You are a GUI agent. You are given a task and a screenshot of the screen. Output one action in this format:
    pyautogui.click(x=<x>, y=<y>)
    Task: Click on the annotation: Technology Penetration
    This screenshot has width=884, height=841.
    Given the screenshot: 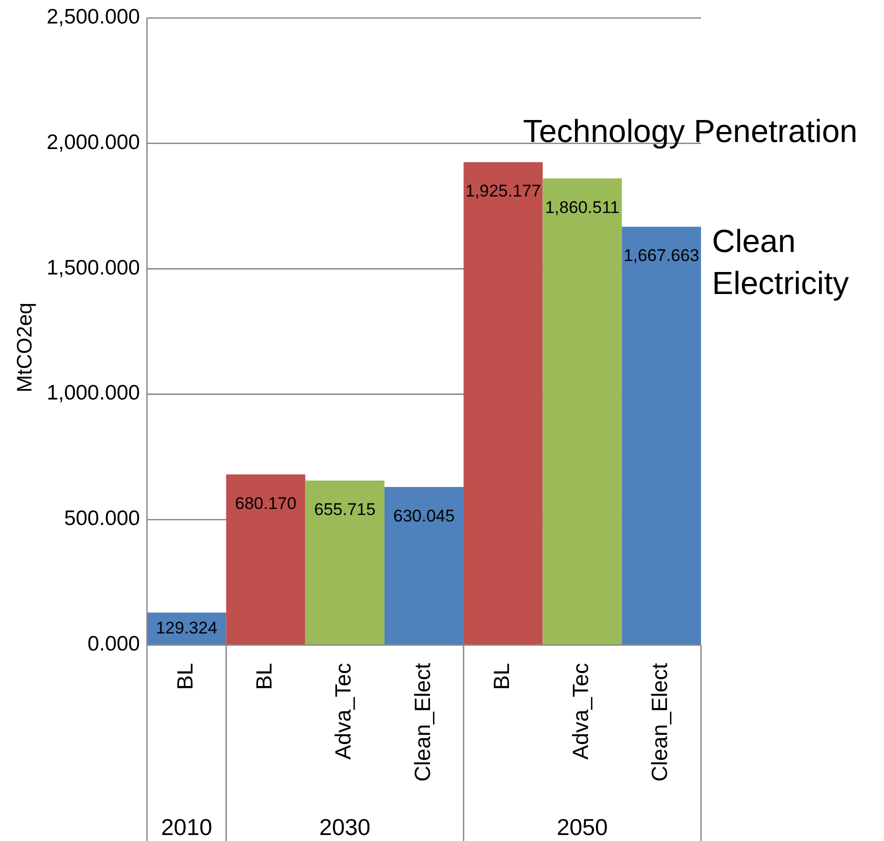 What is the action you would take?
    pyautogui.click(x=690, y=131)
    